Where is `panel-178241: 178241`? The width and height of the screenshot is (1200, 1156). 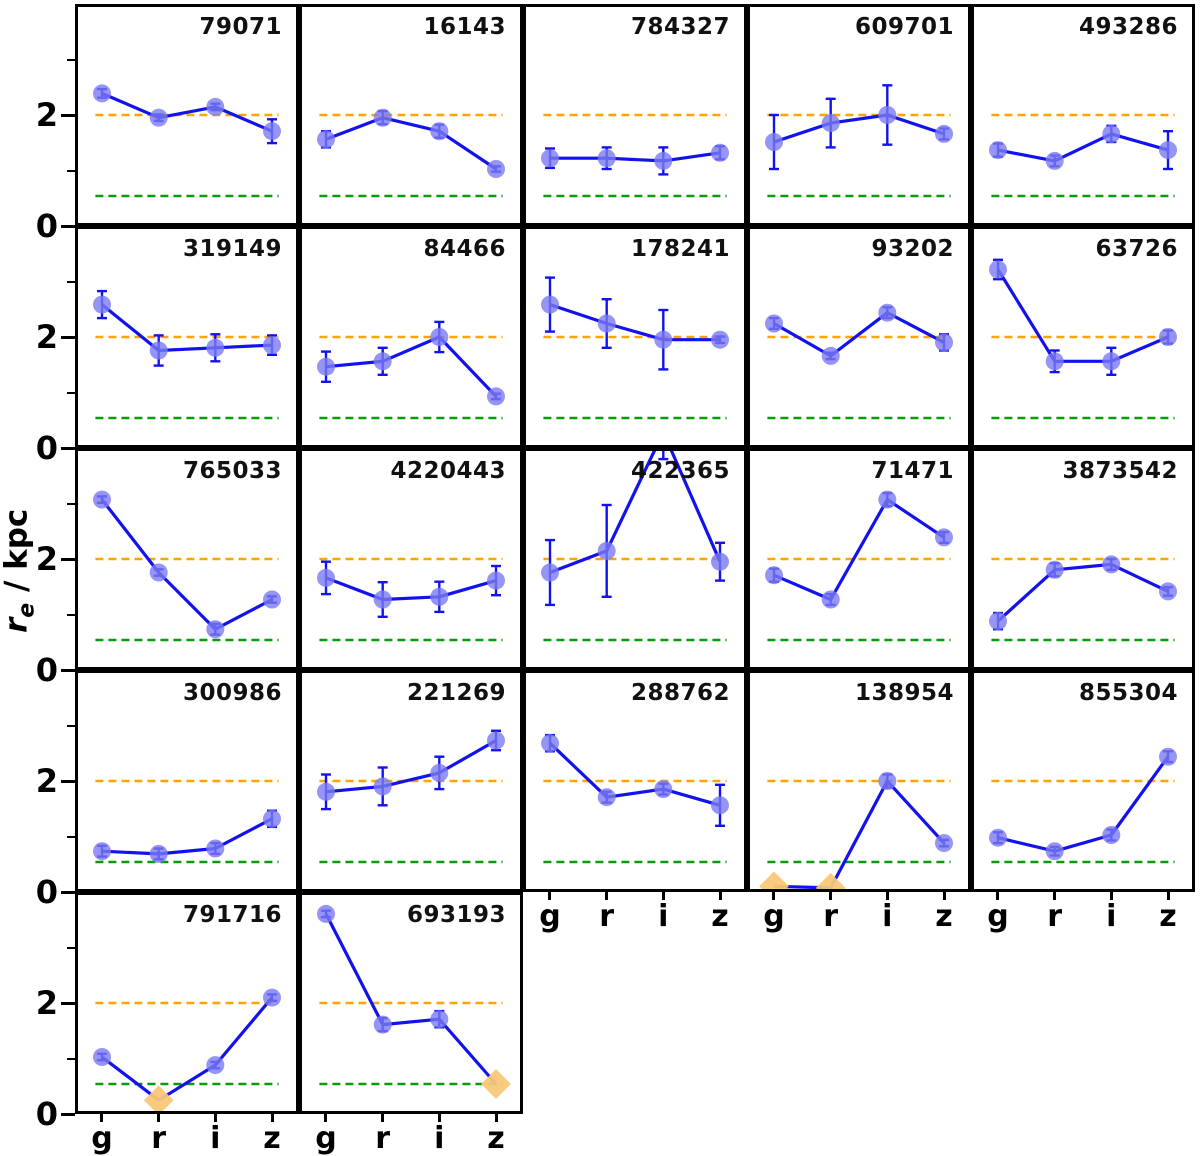
panel-178241: 178241 is located at coordinates (635, 337).